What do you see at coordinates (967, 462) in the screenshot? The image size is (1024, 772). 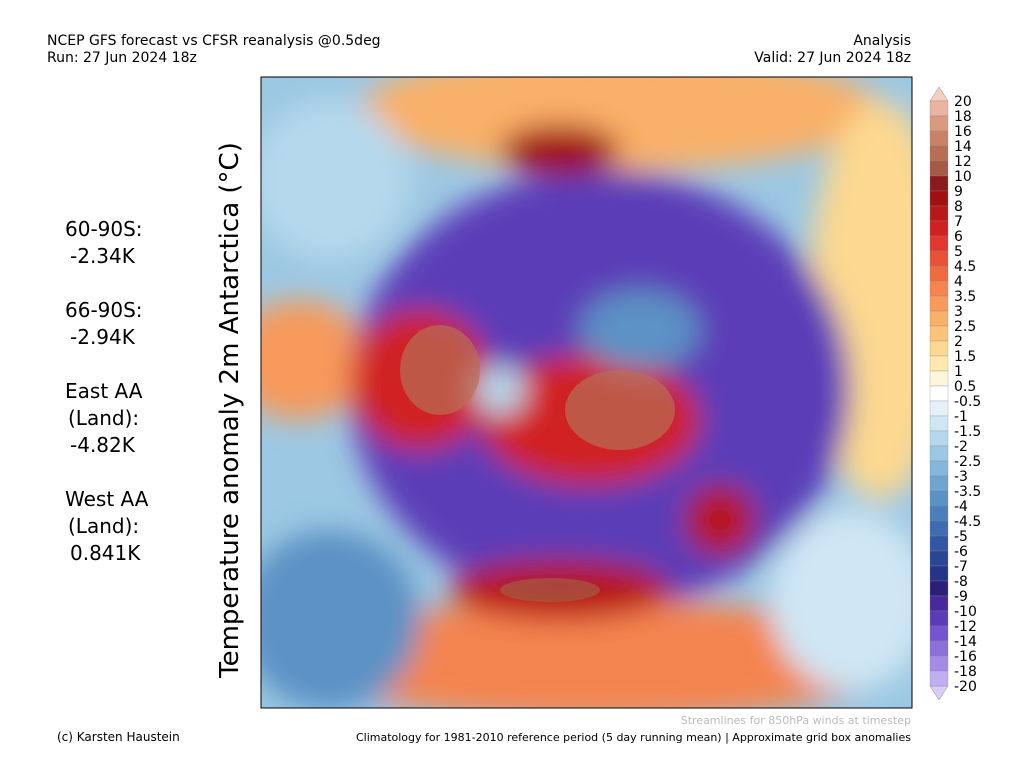 I see `colorbar-label: -2.5` at bounding box center [967, 462].